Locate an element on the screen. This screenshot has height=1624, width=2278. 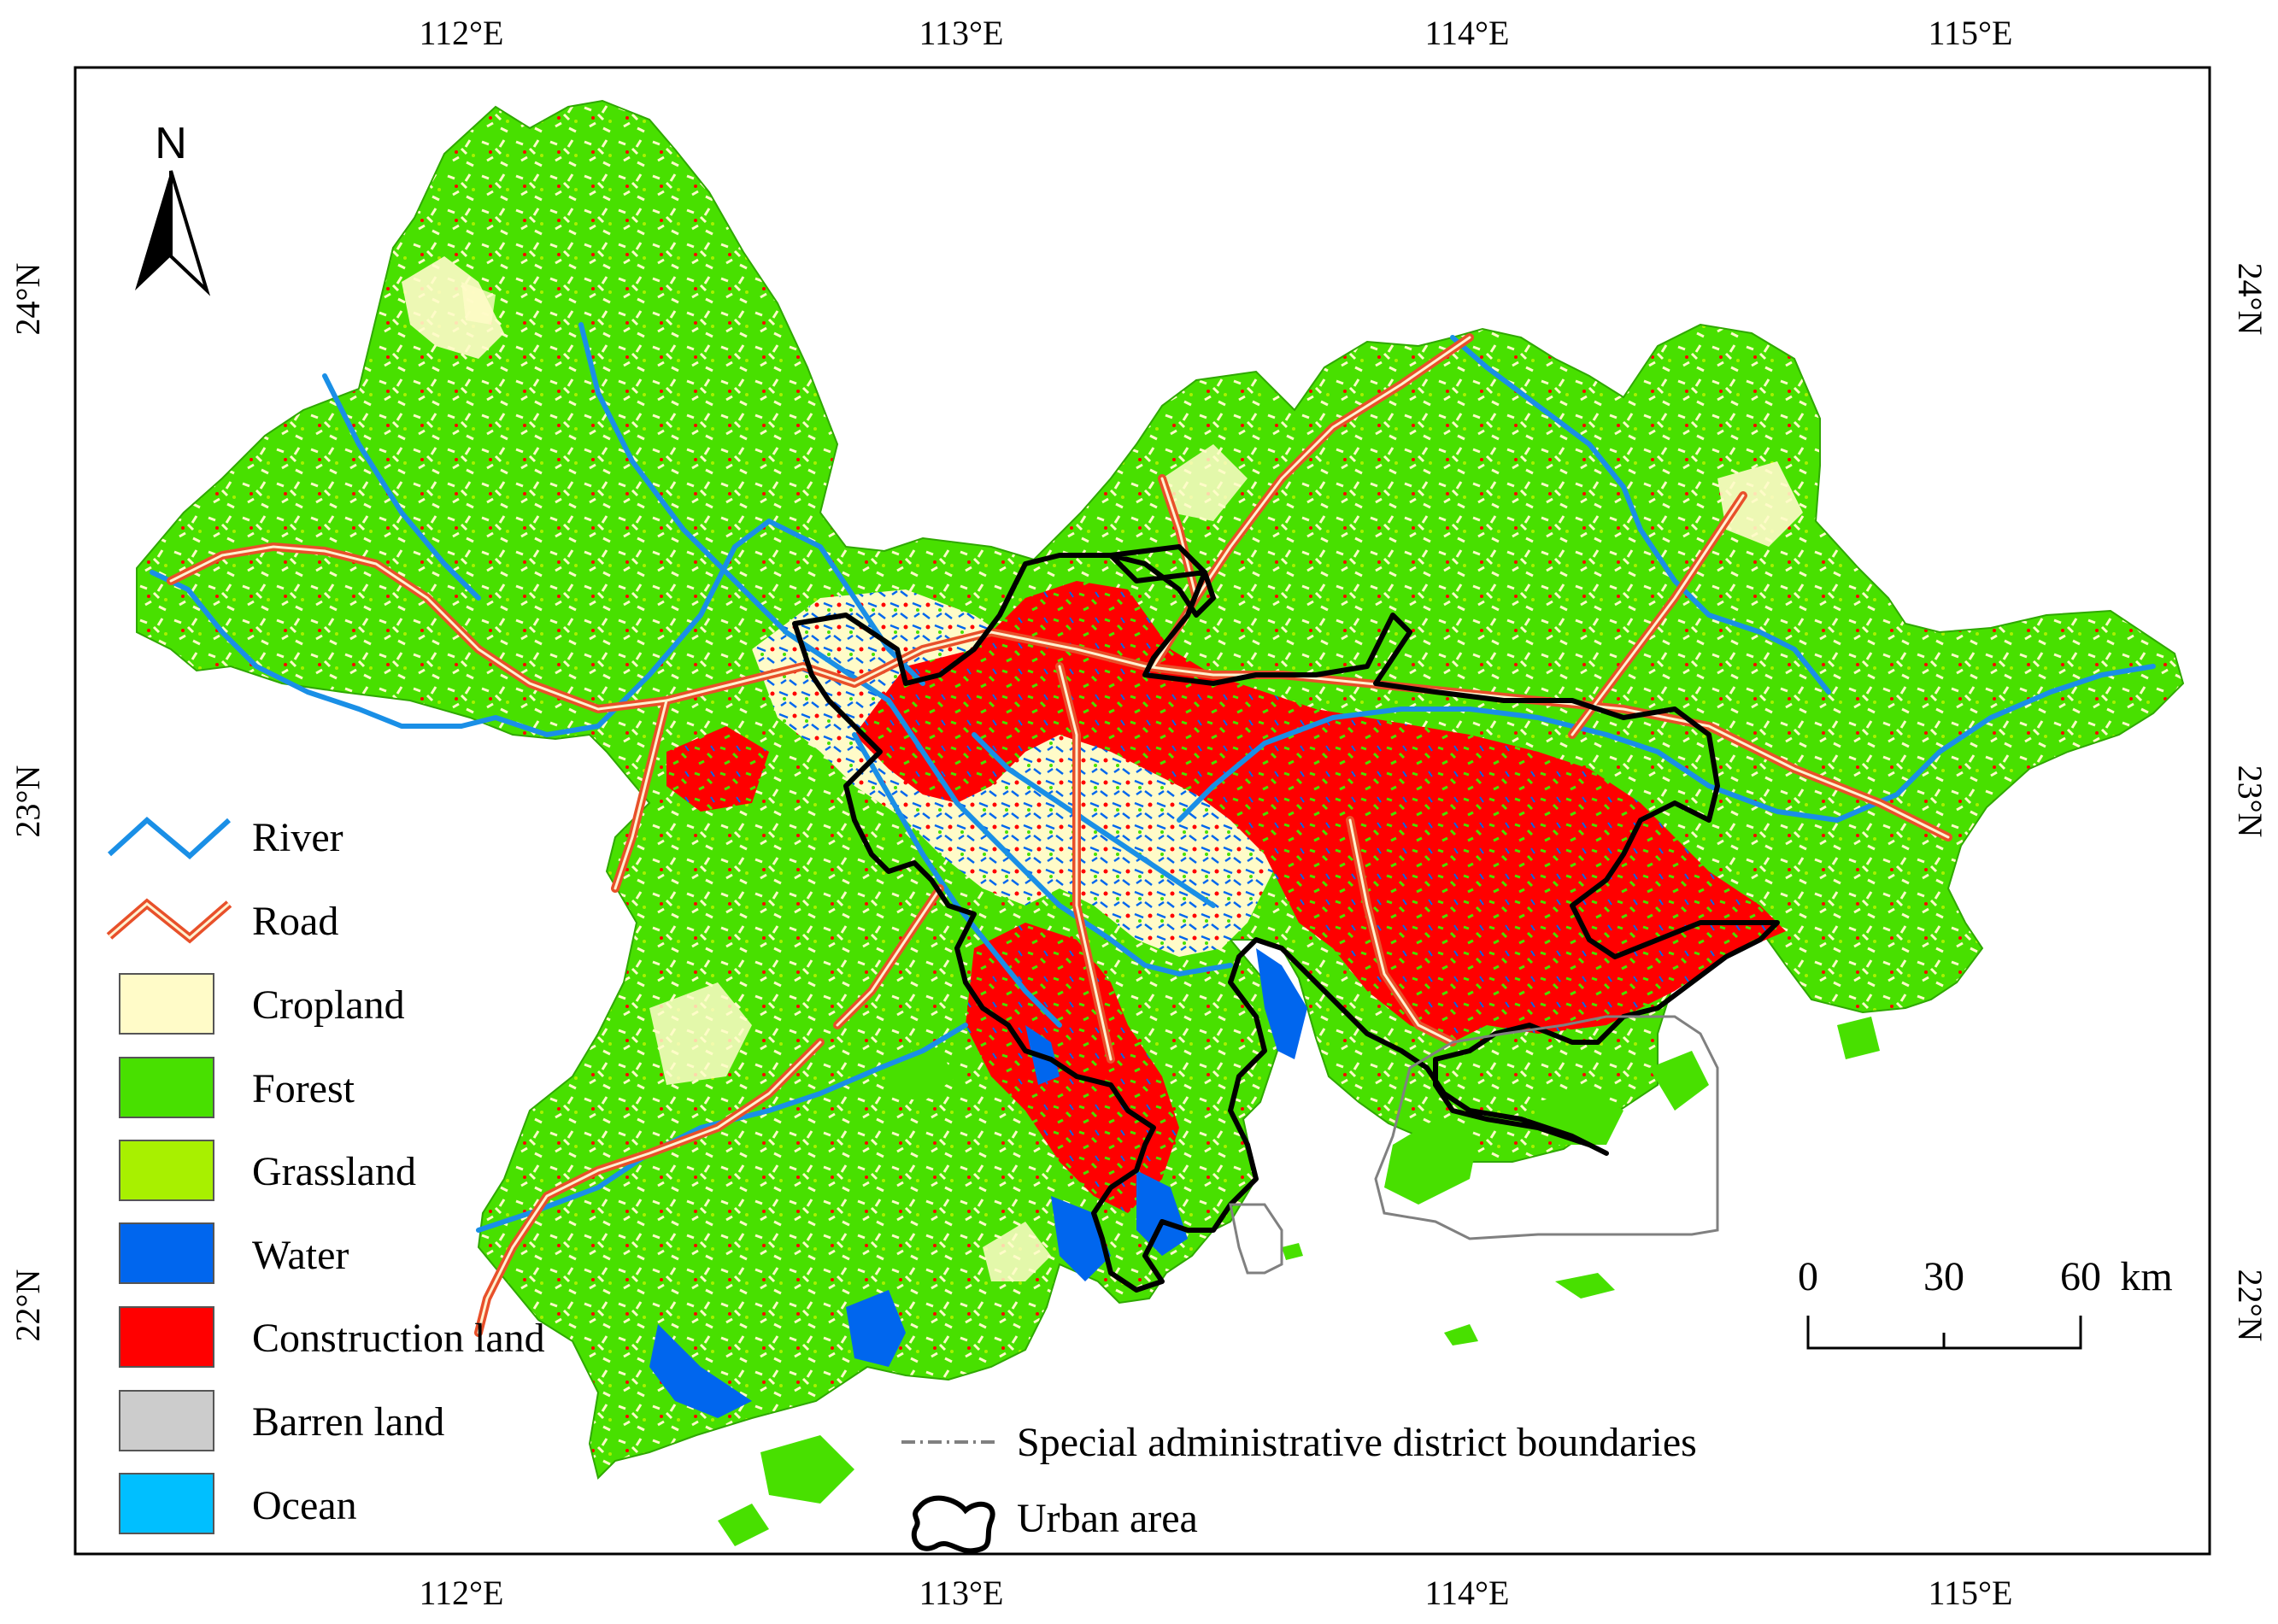
sar-boundaries is located at coordinates (1474, 1145).